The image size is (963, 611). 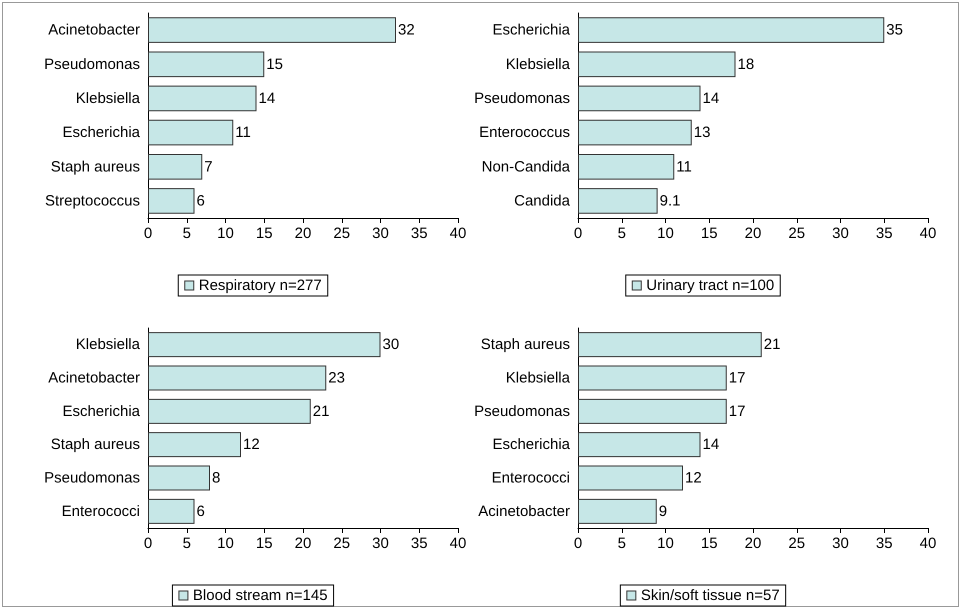 I want to click on data-label: 13, so click(x=702, y=133).